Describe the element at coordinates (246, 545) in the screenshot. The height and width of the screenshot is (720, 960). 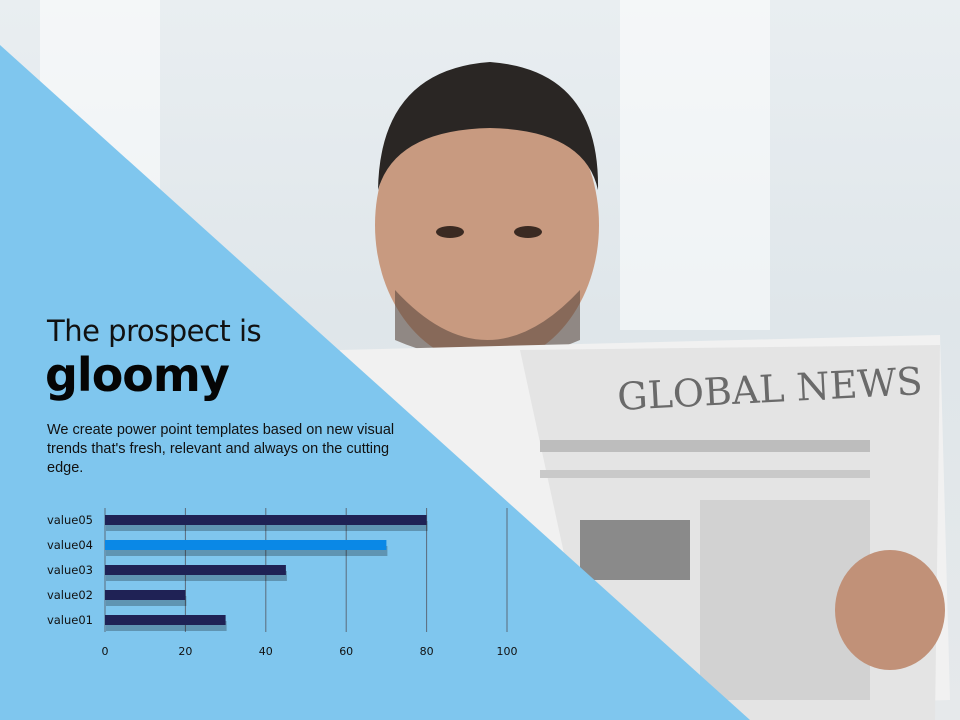
I see `bar-value04` at that location.